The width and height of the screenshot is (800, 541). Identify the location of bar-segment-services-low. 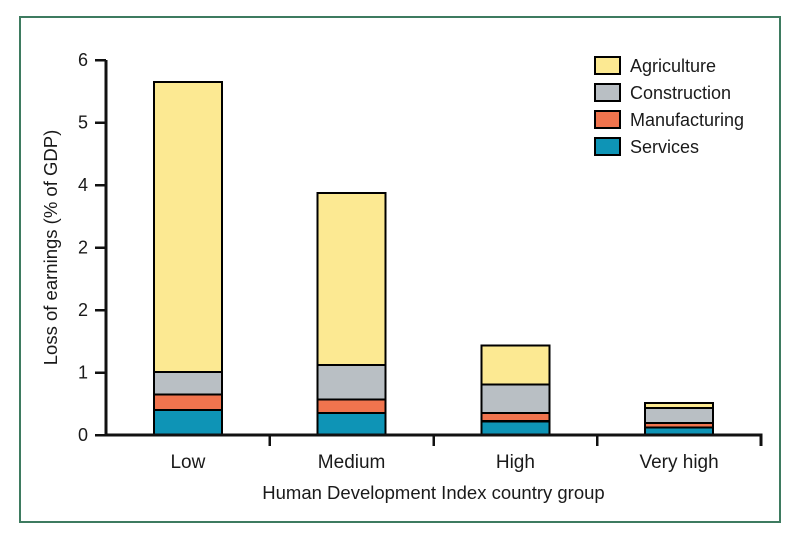
(187, 422).